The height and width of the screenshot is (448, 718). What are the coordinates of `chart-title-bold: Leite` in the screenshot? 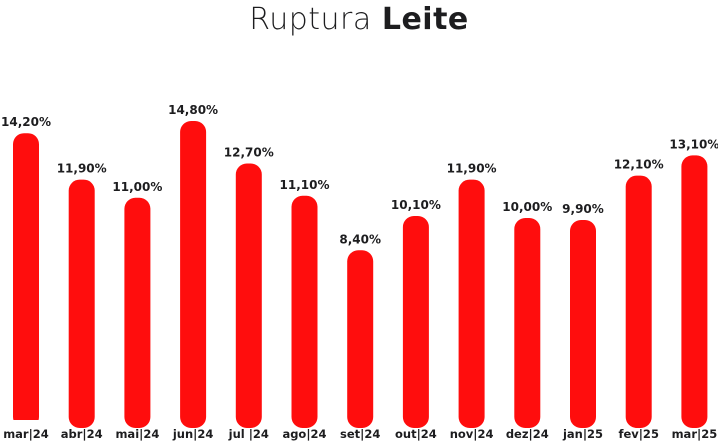 It's located at (425, 19).